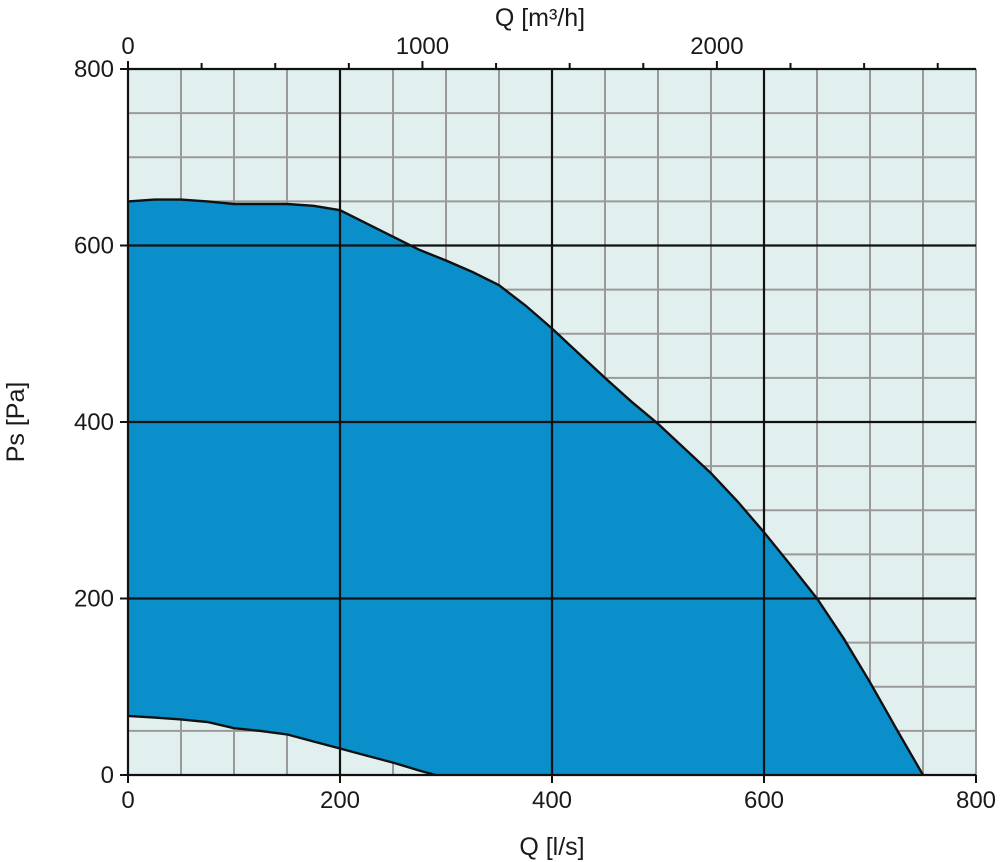 This screenshot has width=1000, height=862. What do you see at coordinates (540, 18) in the screenshot?
I see `secondary-x-axis-title: Q [m³/h]` at bounding box center [540, 18].